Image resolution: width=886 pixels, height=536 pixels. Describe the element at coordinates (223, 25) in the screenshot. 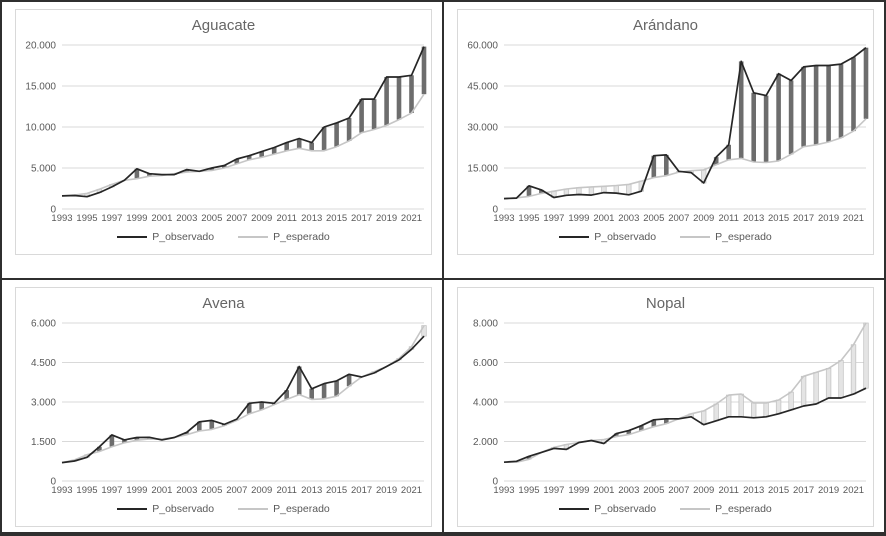

I see `chart-title: Aguacate` at that location.